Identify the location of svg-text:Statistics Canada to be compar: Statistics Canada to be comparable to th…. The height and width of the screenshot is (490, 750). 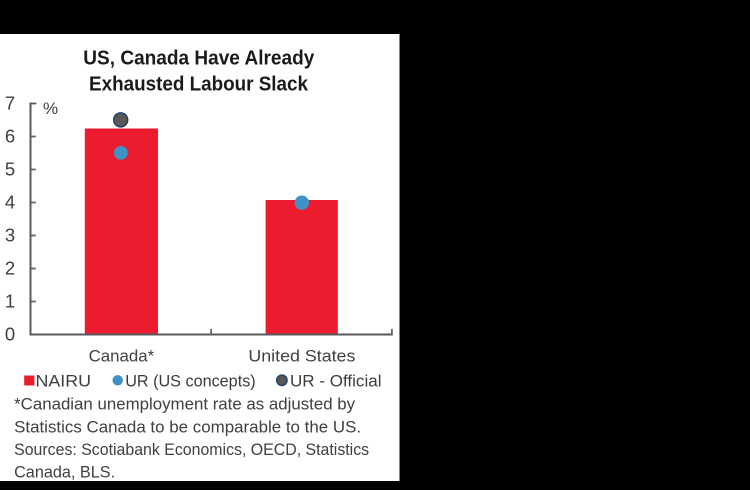
(187, 427).